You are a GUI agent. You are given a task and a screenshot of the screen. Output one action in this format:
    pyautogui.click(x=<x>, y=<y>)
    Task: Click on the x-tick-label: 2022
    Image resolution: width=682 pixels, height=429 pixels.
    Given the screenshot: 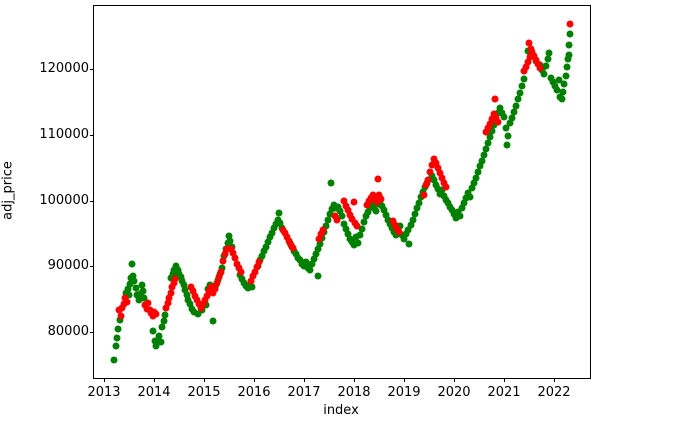 What is the action you would take?
    pyautogui.click(x=554, y=392)
    